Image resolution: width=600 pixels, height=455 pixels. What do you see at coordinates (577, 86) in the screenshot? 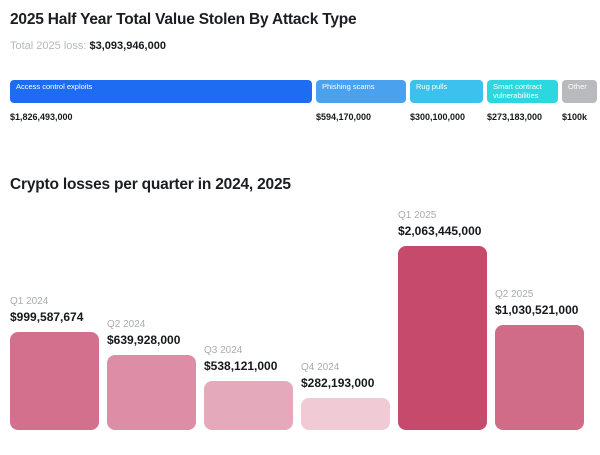
I see `stack-segment-label: Other` at bounding box center [577, 86].